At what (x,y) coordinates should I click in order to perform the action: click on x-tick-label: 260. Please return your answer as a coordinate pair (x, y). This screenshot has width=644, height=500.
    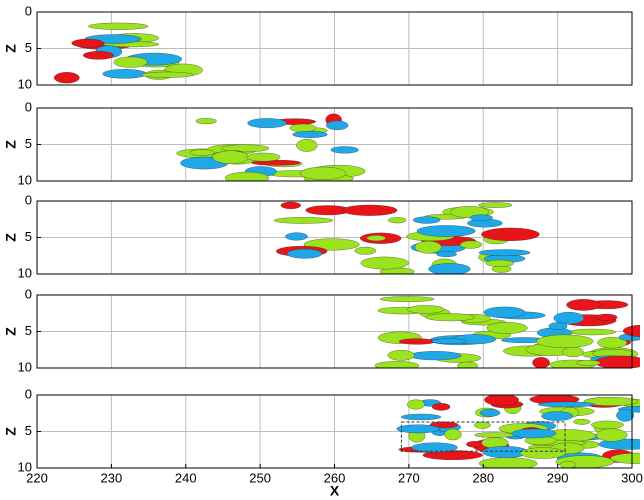
    Looking at the image, I should click on (335, 477).